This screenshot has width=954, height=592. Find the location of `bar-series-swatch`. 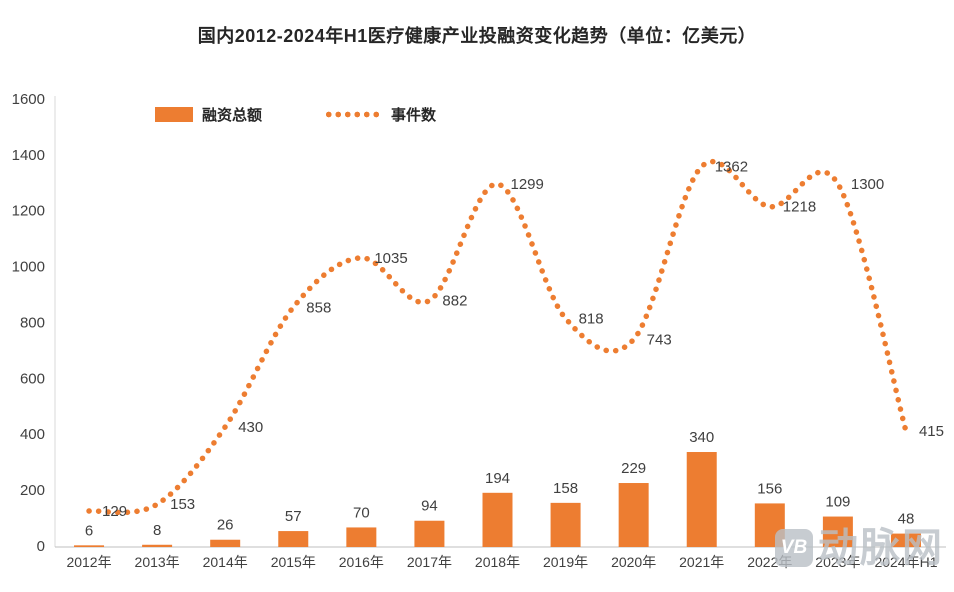

bar-series-swatch is located at coordinates (174, 114).